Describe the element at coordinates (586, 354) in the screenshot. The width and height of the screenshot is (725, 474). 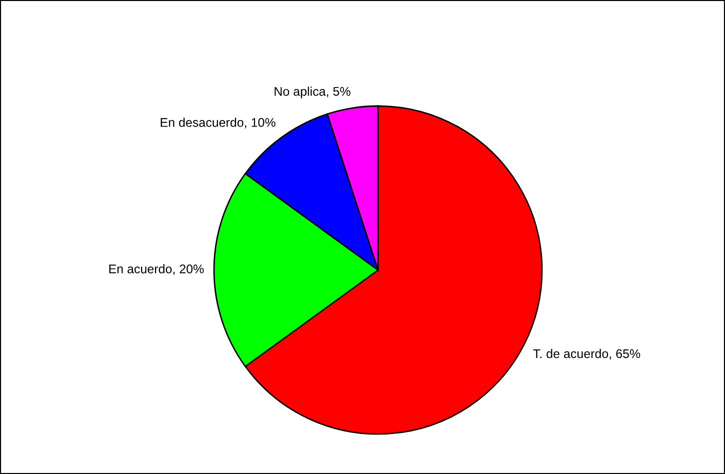
I see `slice-label: T. de acuerdo, 65%` at that location.